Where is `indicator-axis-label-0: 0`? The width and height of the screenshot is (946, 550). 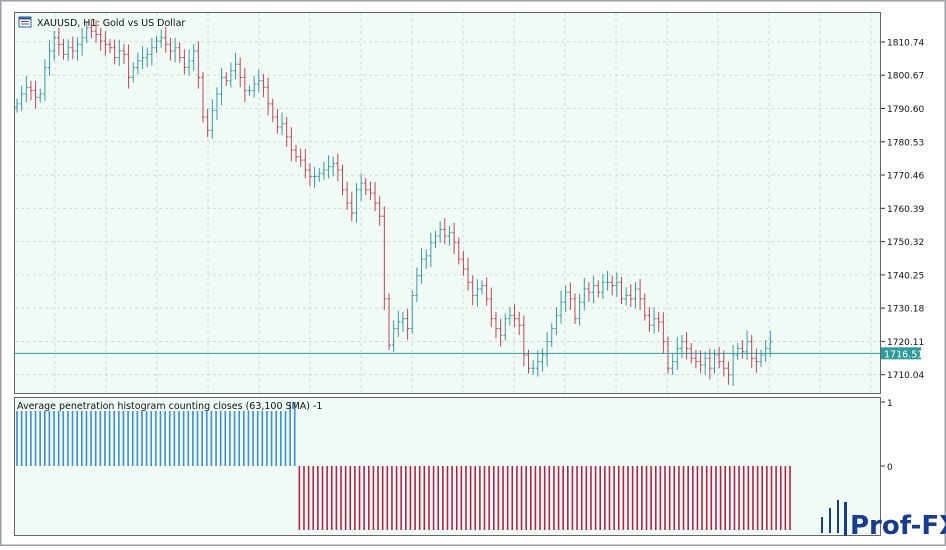
indicator-axis-label-0: 0 is located at coordinates (890, 468).